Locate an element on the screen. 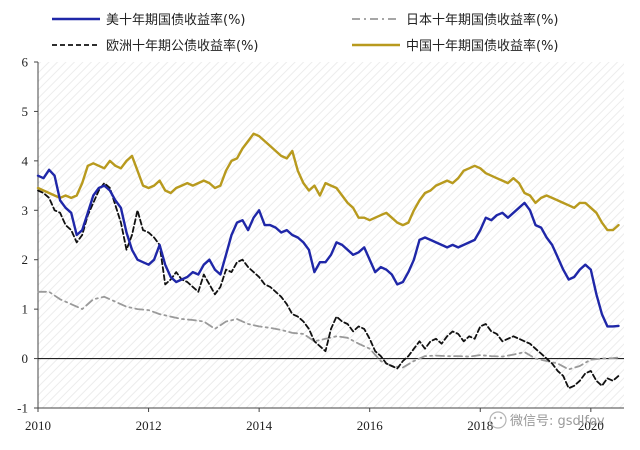  wechat-icon is located at coordinates (498, 420).